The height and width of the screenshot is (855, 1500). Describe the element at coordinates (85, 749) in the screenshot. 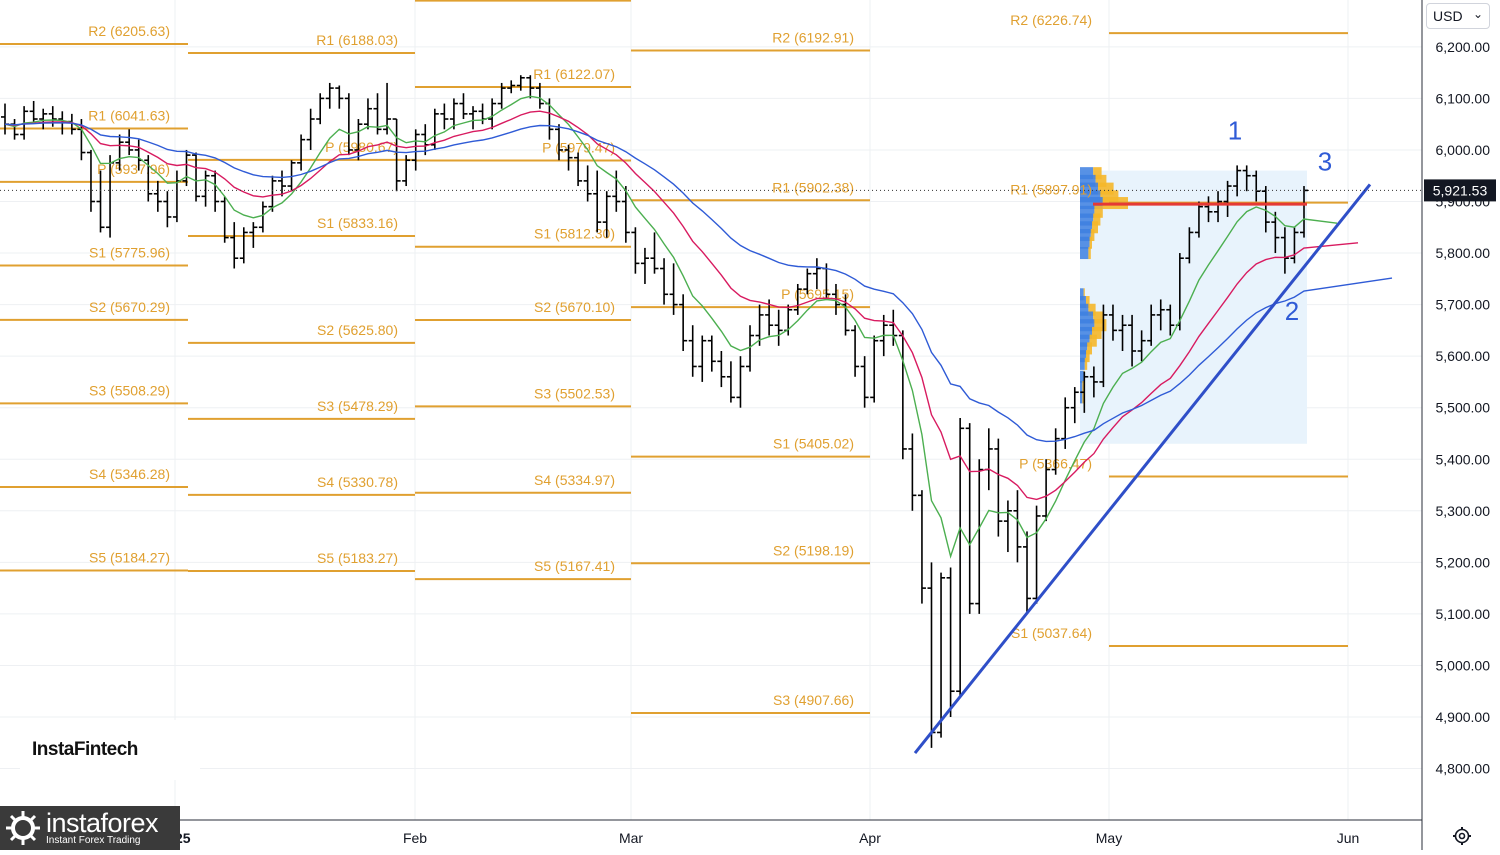

I see `instafintech-text: InstaFintech` at that location.